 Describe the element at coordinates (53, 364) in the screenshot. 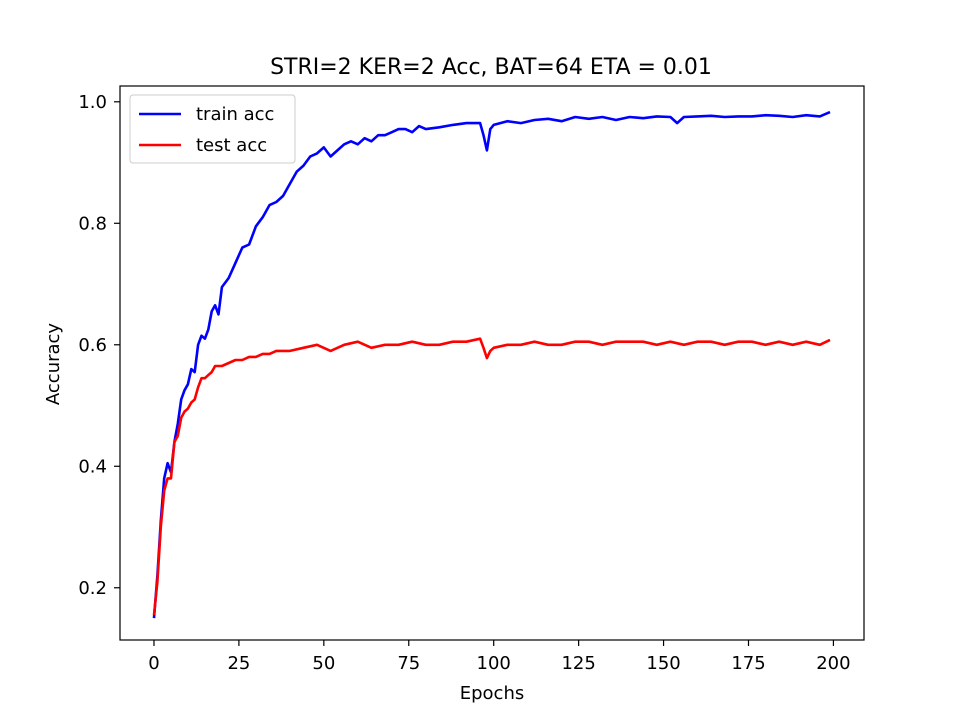

I see `y-axis-label: Accuracy` at that location.